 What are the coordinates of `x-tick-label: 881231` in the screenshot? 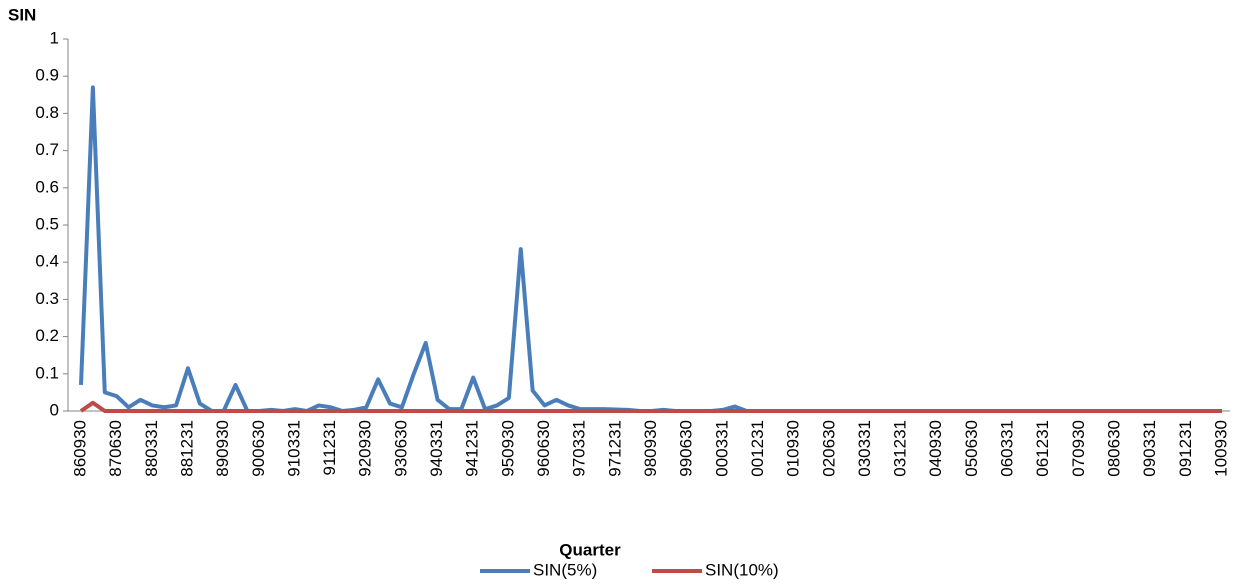 It's located at (186, 448).